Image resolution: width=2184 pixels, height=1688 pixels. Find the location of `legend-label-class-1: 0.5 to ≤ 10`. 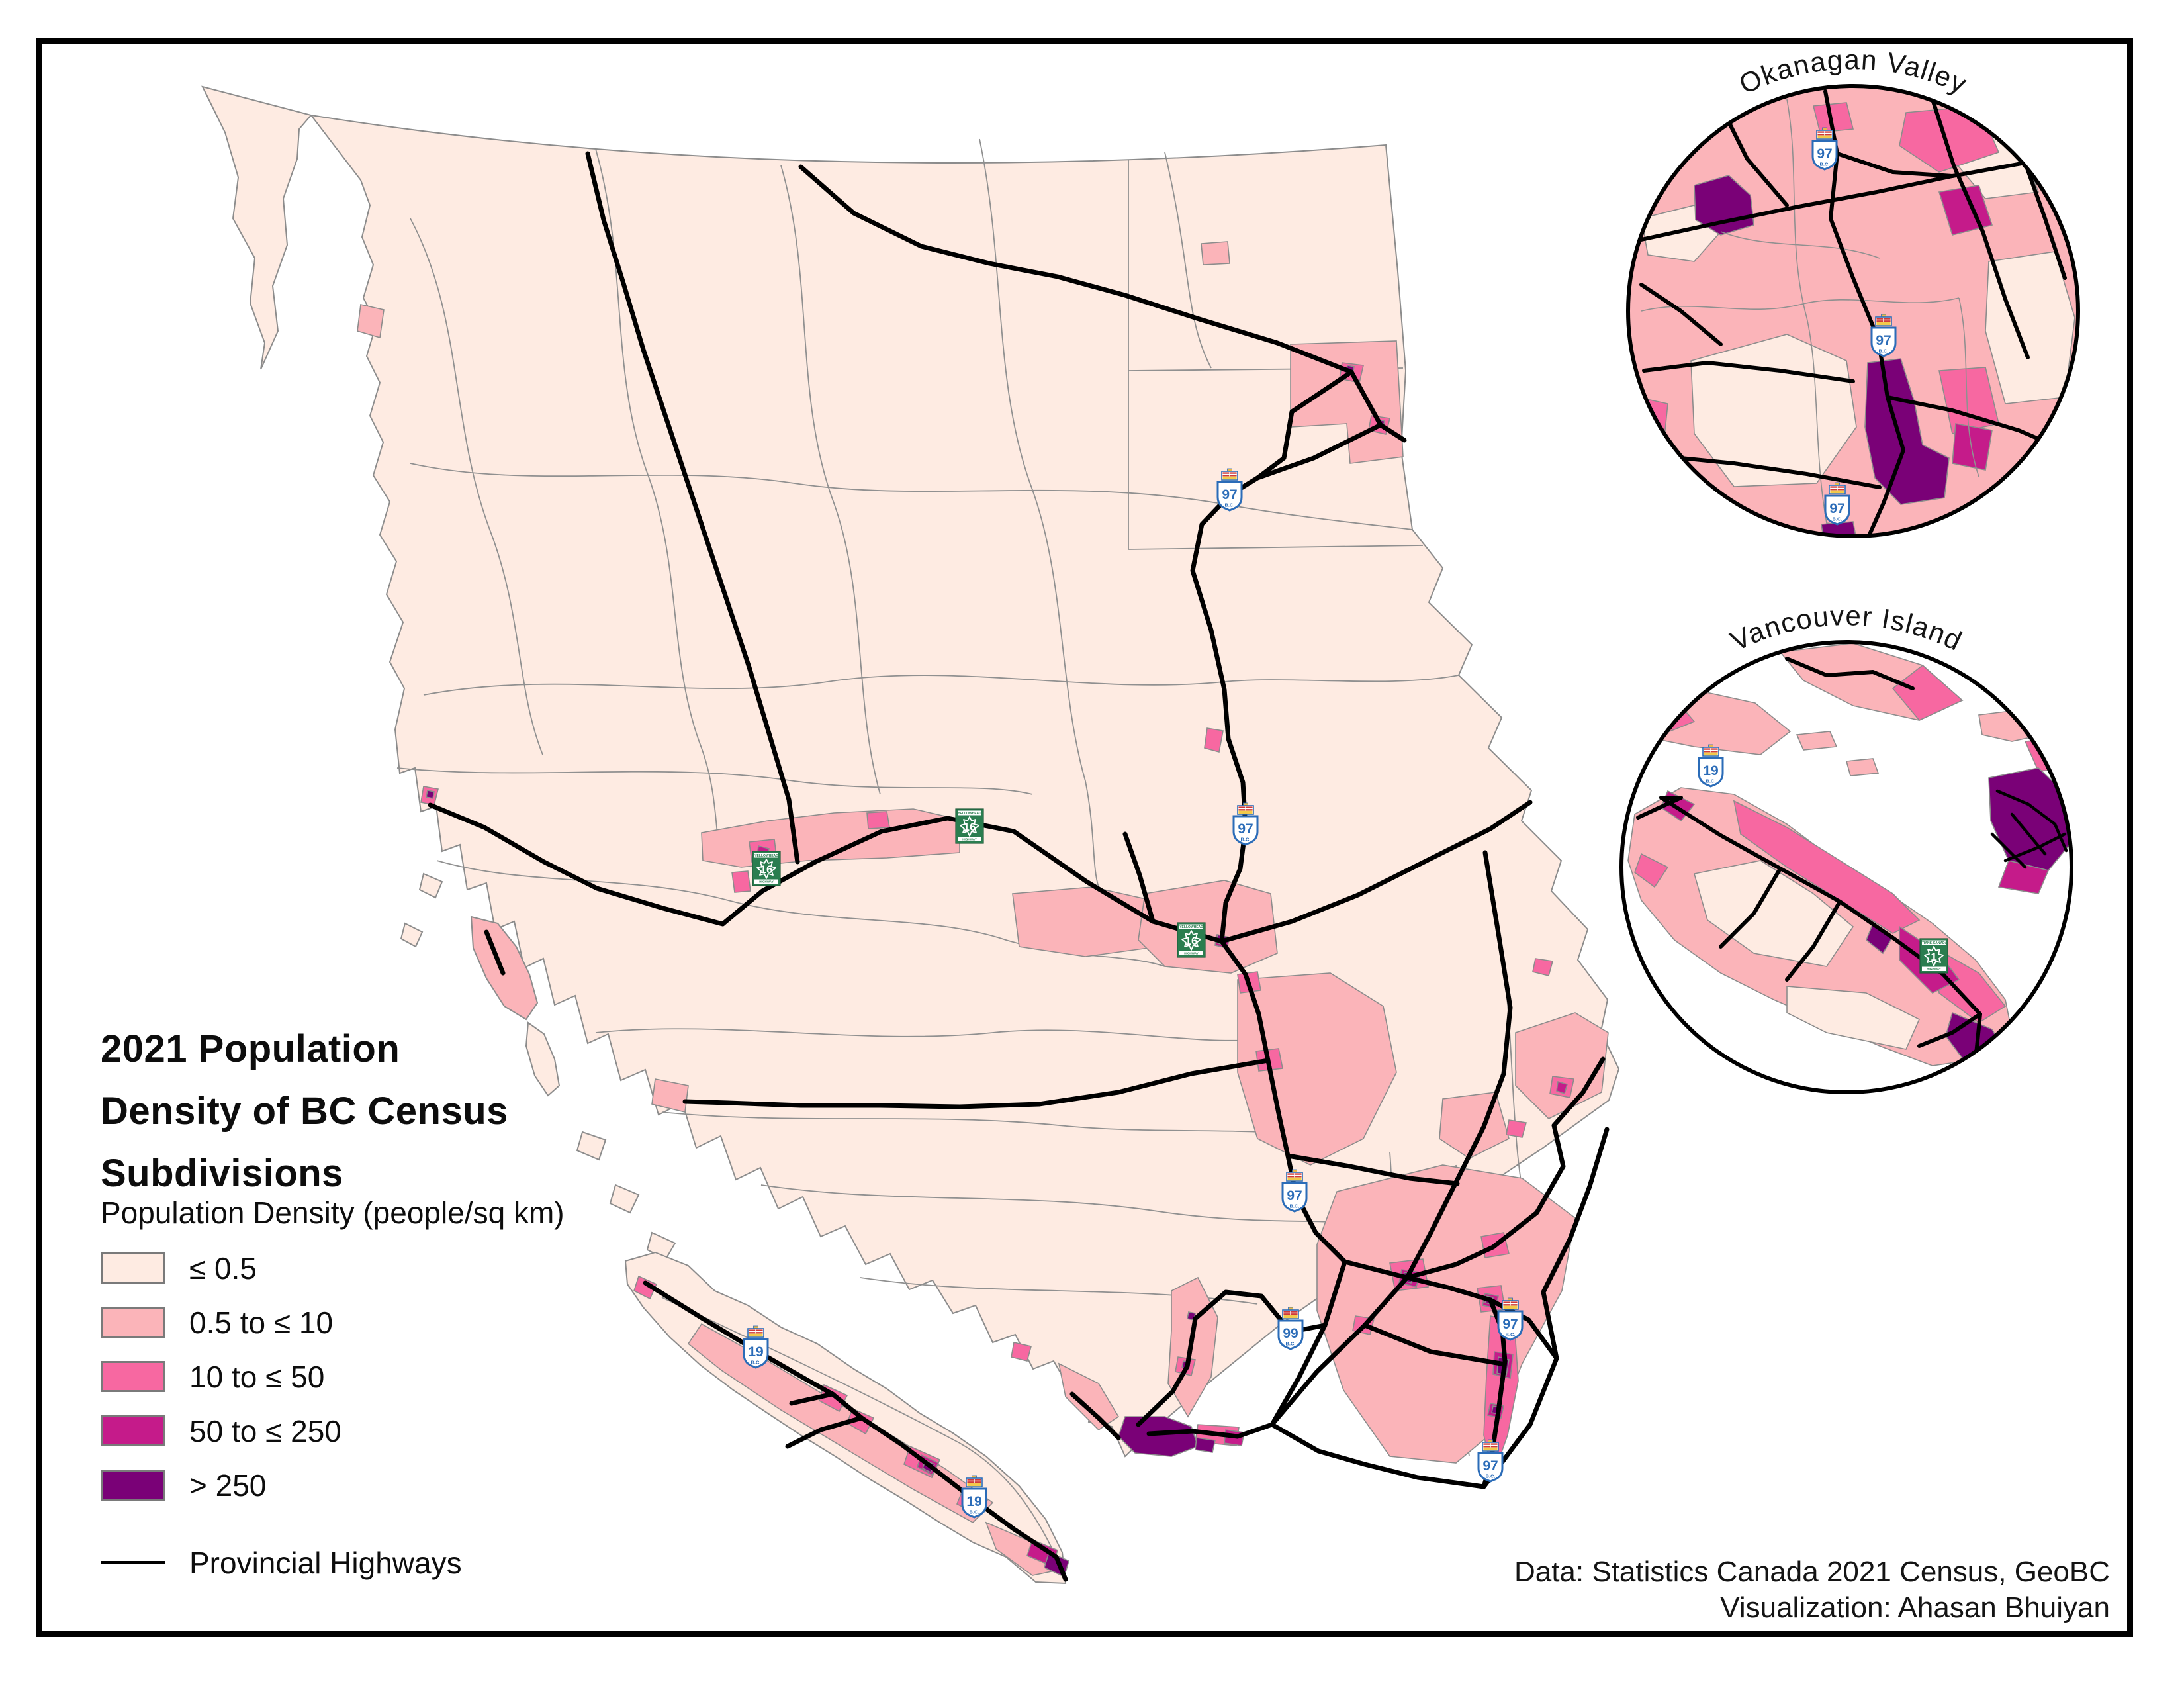

legend-label-class-1: 0.5 to ≤ 10 is located at coordinates (261, 1322).